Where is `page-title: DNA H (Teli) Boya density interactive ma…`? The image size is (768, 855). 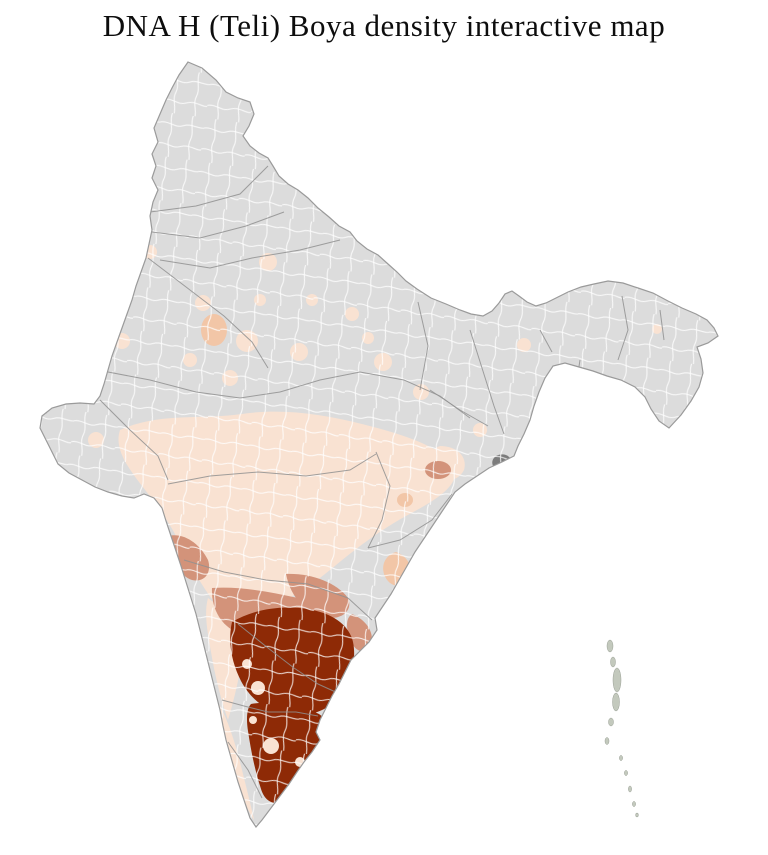 page-title: DNA H (Teli) Boya density interactive ma… is located at coordinates (384, 25).